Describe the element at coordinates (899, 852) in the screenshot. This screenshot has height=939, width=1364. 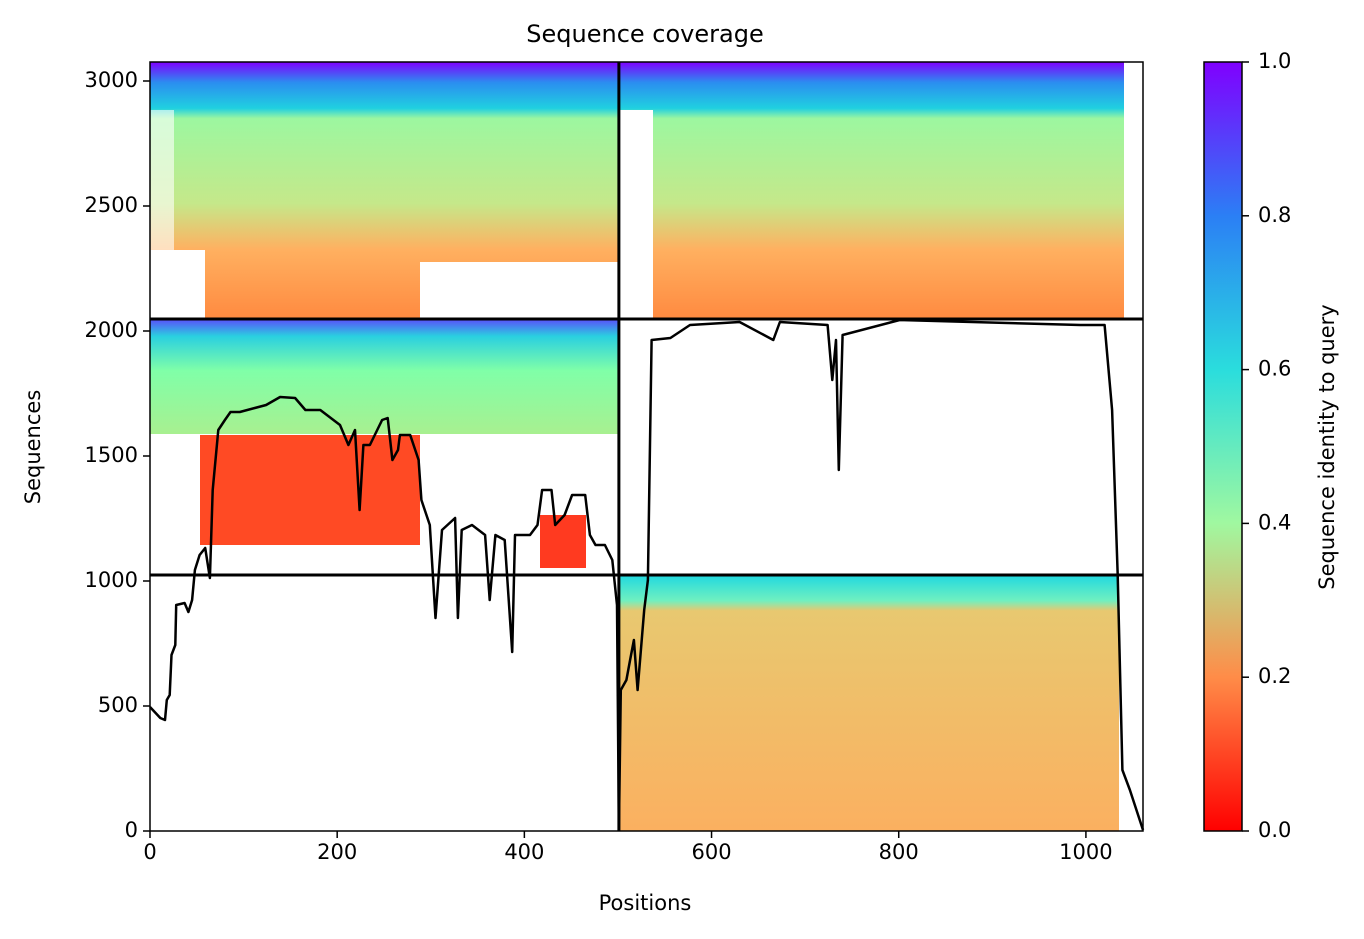
I see `x-tick-label: 800` at that location.